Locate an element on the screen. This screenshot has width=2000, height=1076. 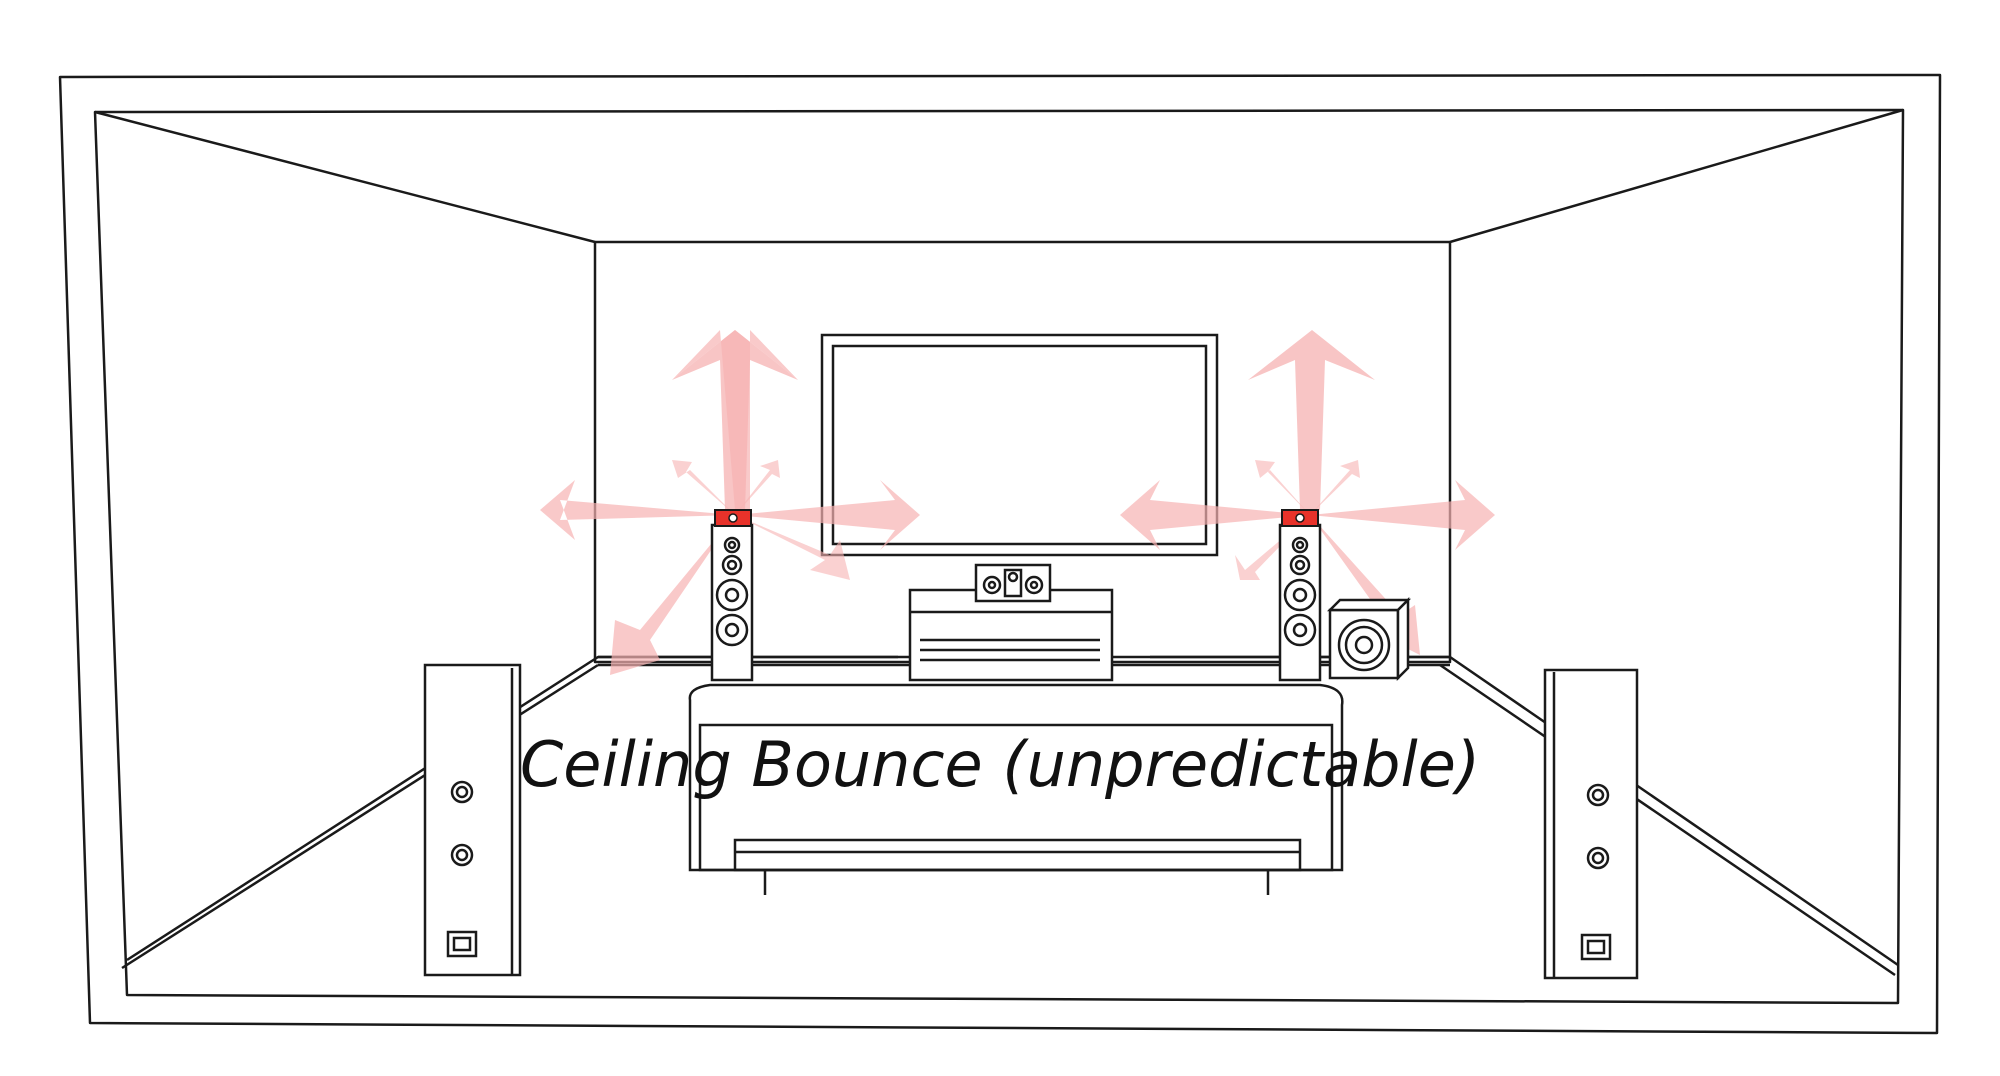
subwoofer is located at coordinates (1369, 639).